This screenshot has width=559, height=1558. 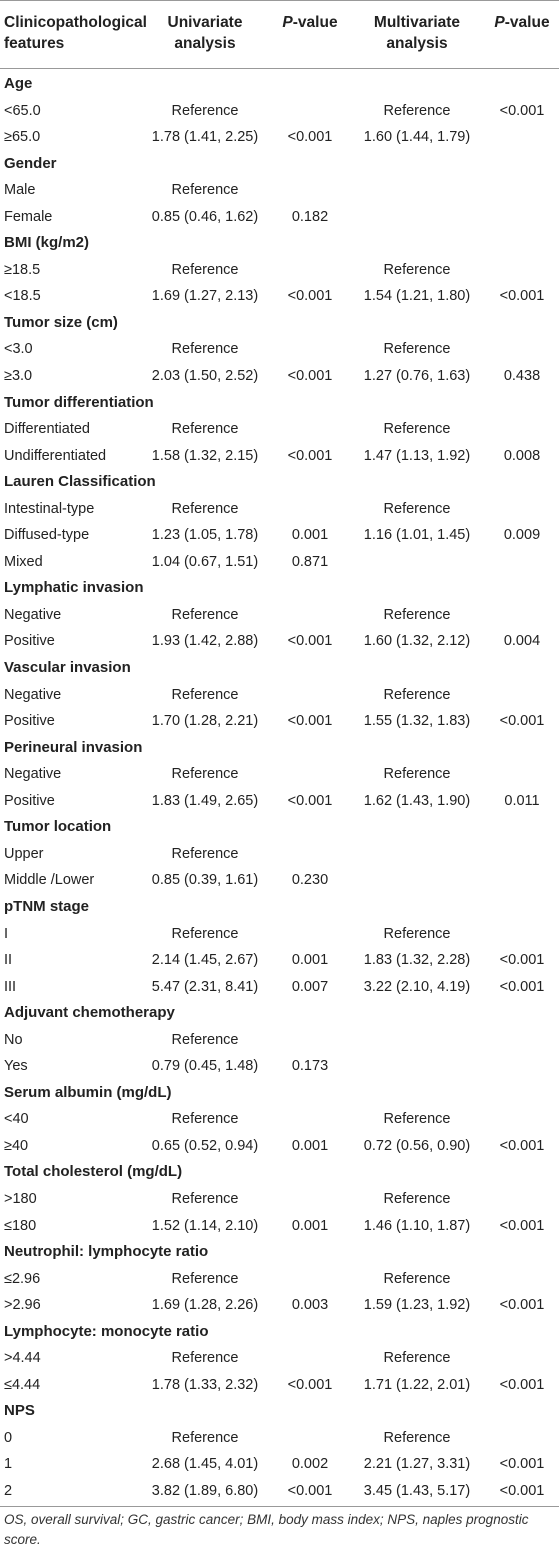 I want to click on top-rule, so click(x=279, y=0).